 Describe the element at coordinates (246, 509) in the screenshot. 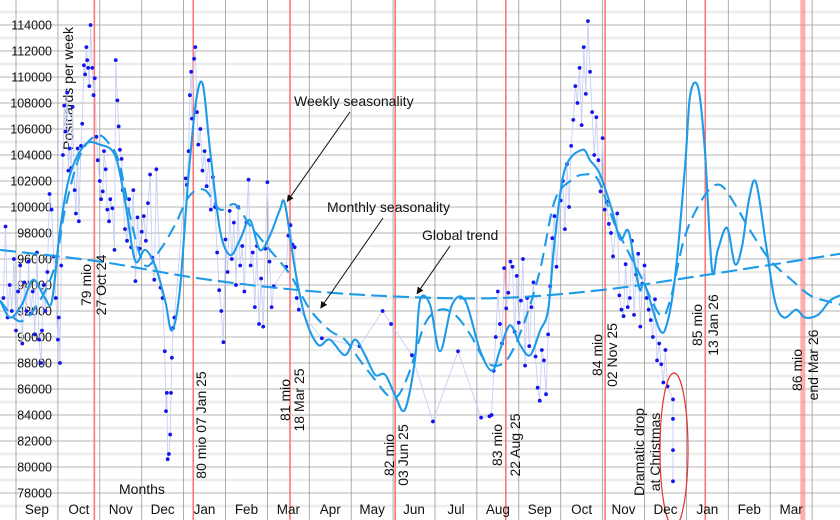

I see `x-tick-label: Feb` at that location.